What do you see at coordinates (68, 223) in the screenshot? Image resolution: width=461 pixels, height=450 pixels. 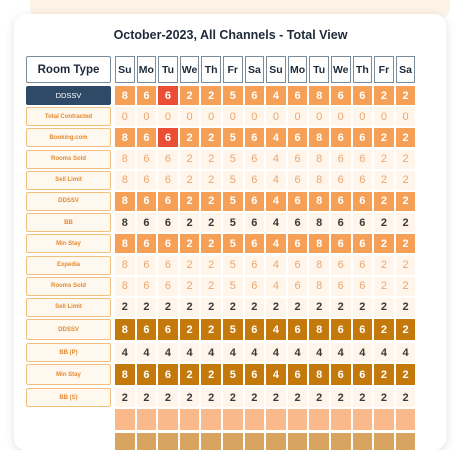 I see `row-label: BB` at bounding box center [68, 223].